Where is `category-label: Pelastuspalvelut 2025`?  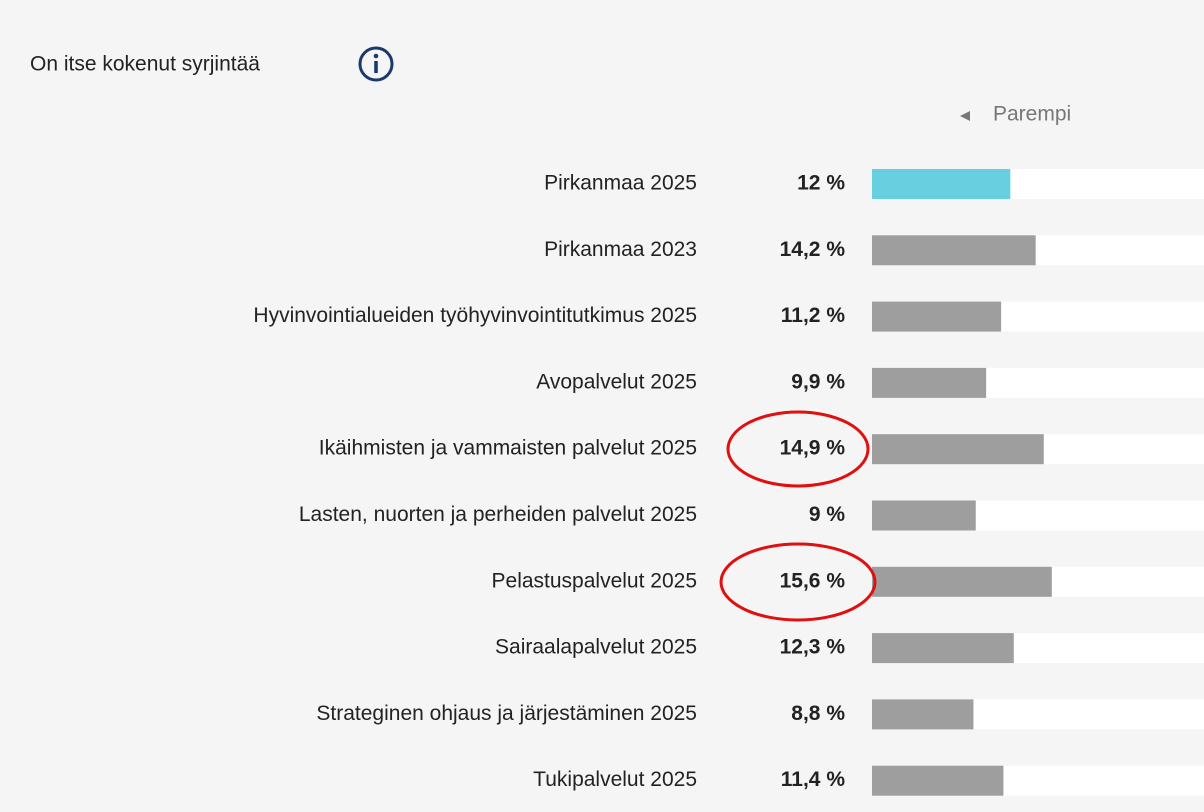
category-label: Pelastuspalvelut 2025 is located at coordinates (594, 580).